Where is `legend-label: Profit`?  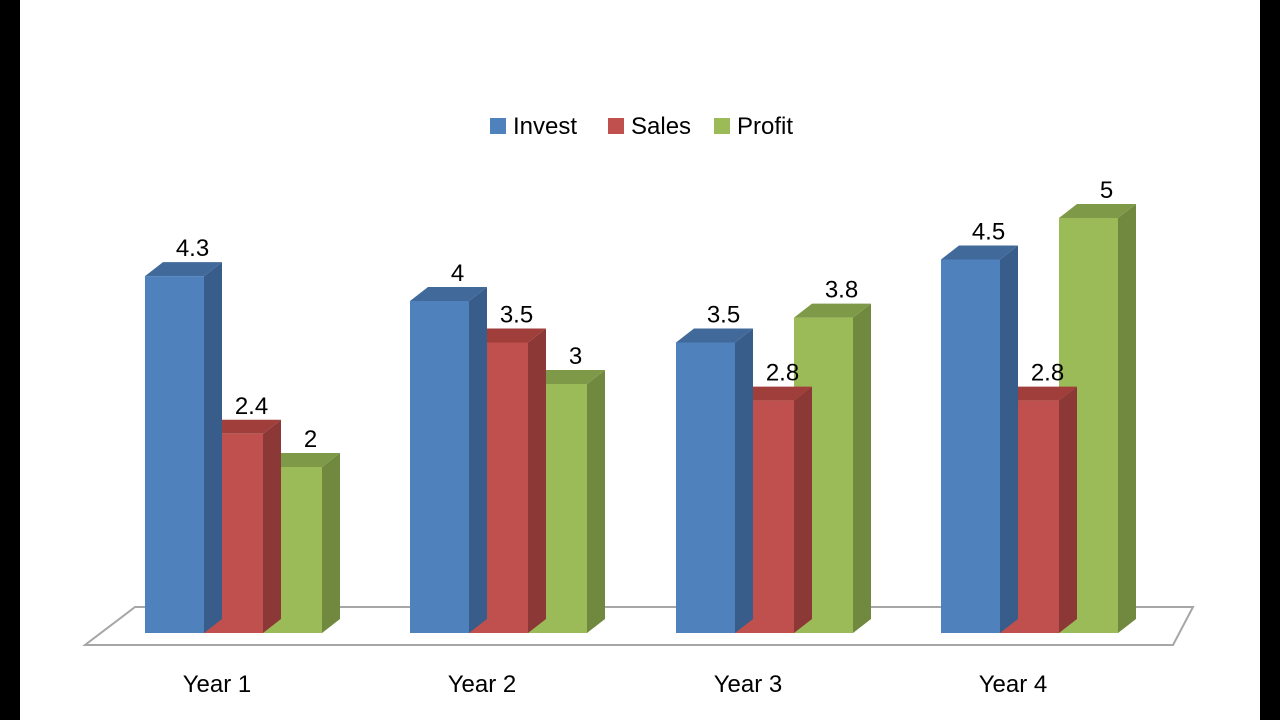
legend-label: Profit is located at coordinates (765, 126).